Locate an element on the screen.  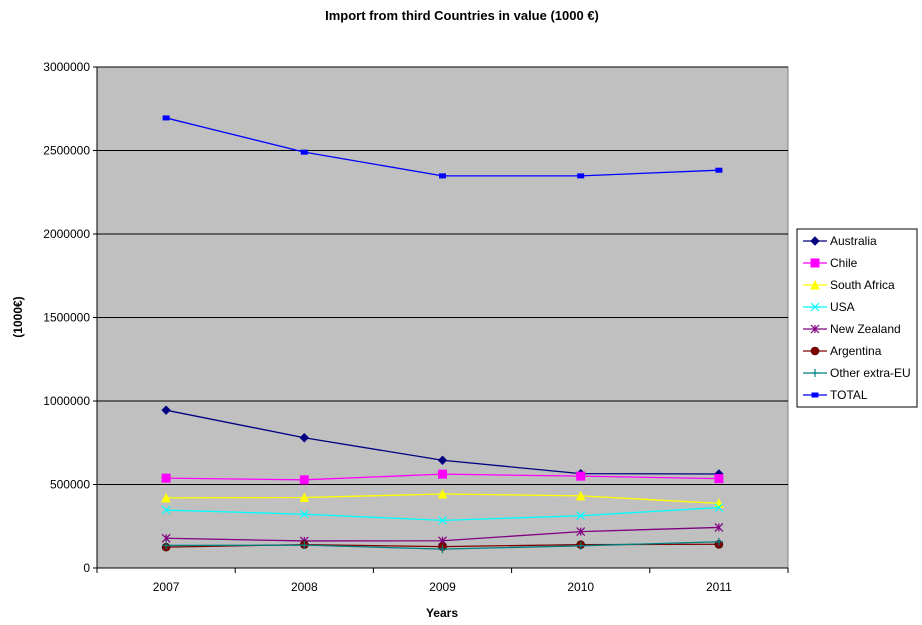
legend-marker-australia is located at coordinates (815, 241).